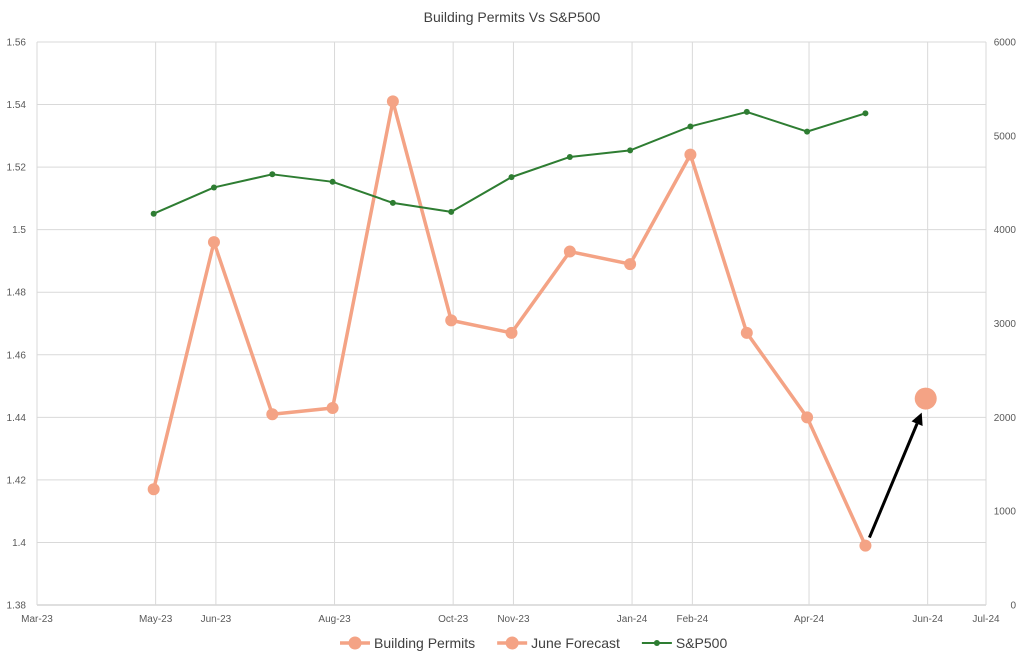 This screenshot has width=1024, height=665. Describe the element at coordinates (917, 419) in the screenshot. I see `annotation-arrow-head` at that location.